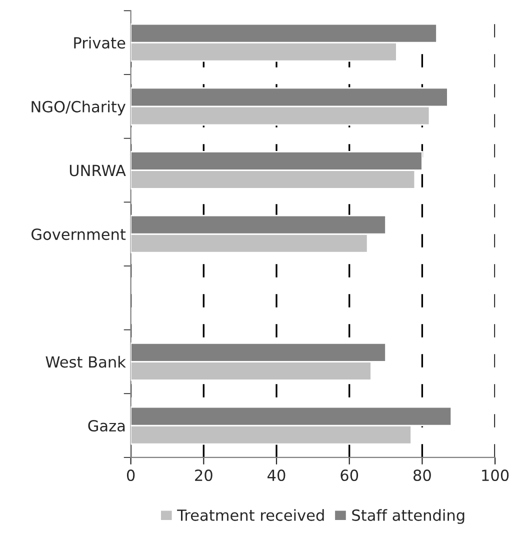 The width and height of the screenshot is (513, 535). What do you see at coordinates (250, 515) in the screenshot?
I see `legend-label: Treatment received` at bounding box center [250, 515].